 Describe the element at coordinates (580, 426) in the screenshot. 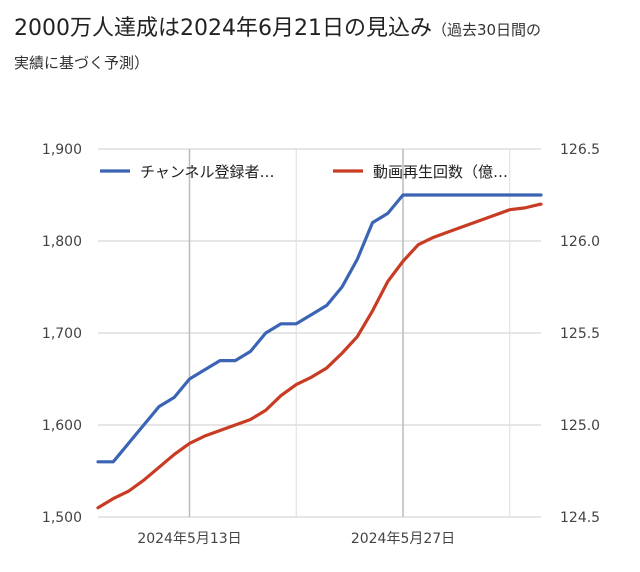

I see `y-right-tick-label: 125.0` at that location.